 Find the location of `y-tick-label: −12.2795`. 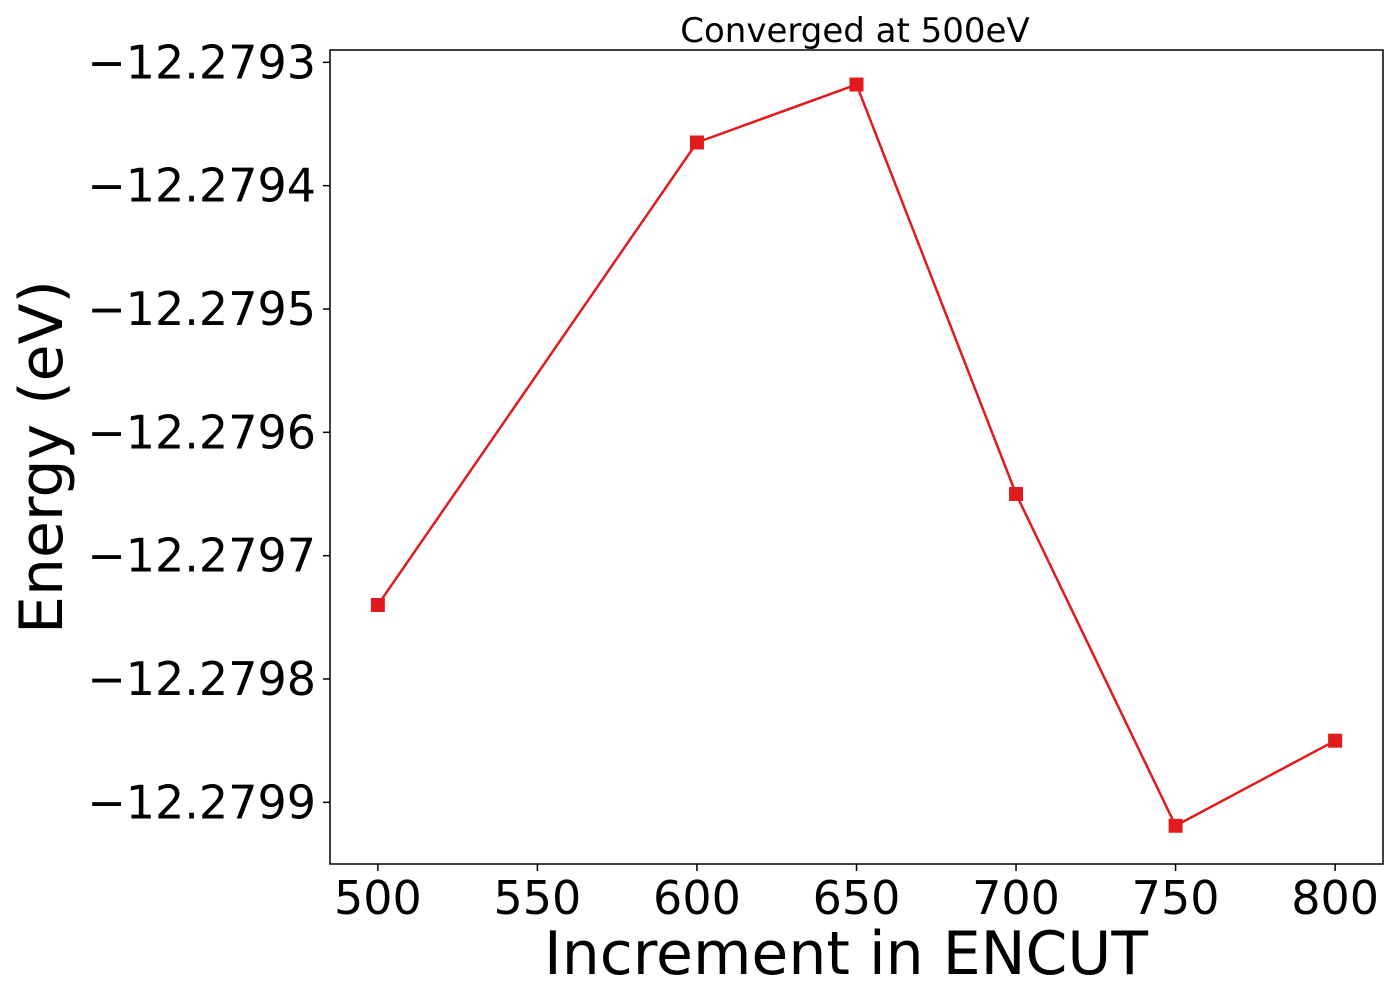

y-tick-label: −12.2795 is located at coordinates (201, 309).